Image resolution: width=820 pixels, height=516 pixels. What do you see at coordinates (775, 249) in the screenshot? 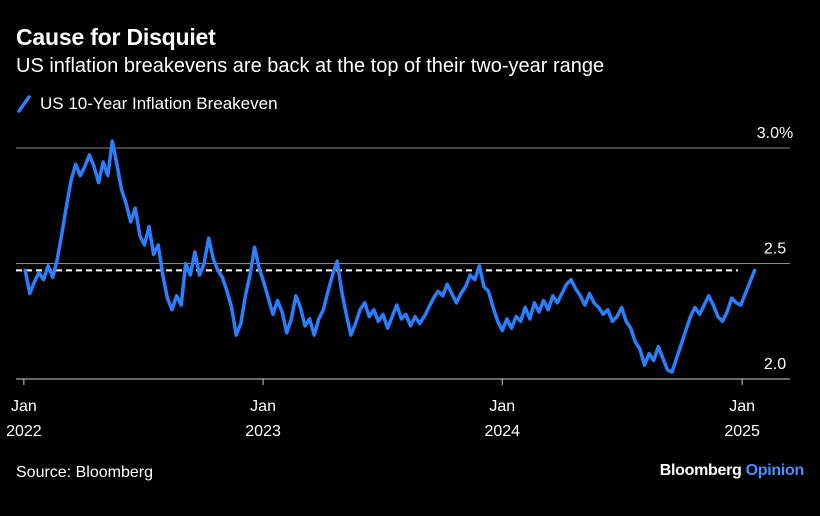
I see `y-tick-label: 2.5` at bounding box center [775, 249].